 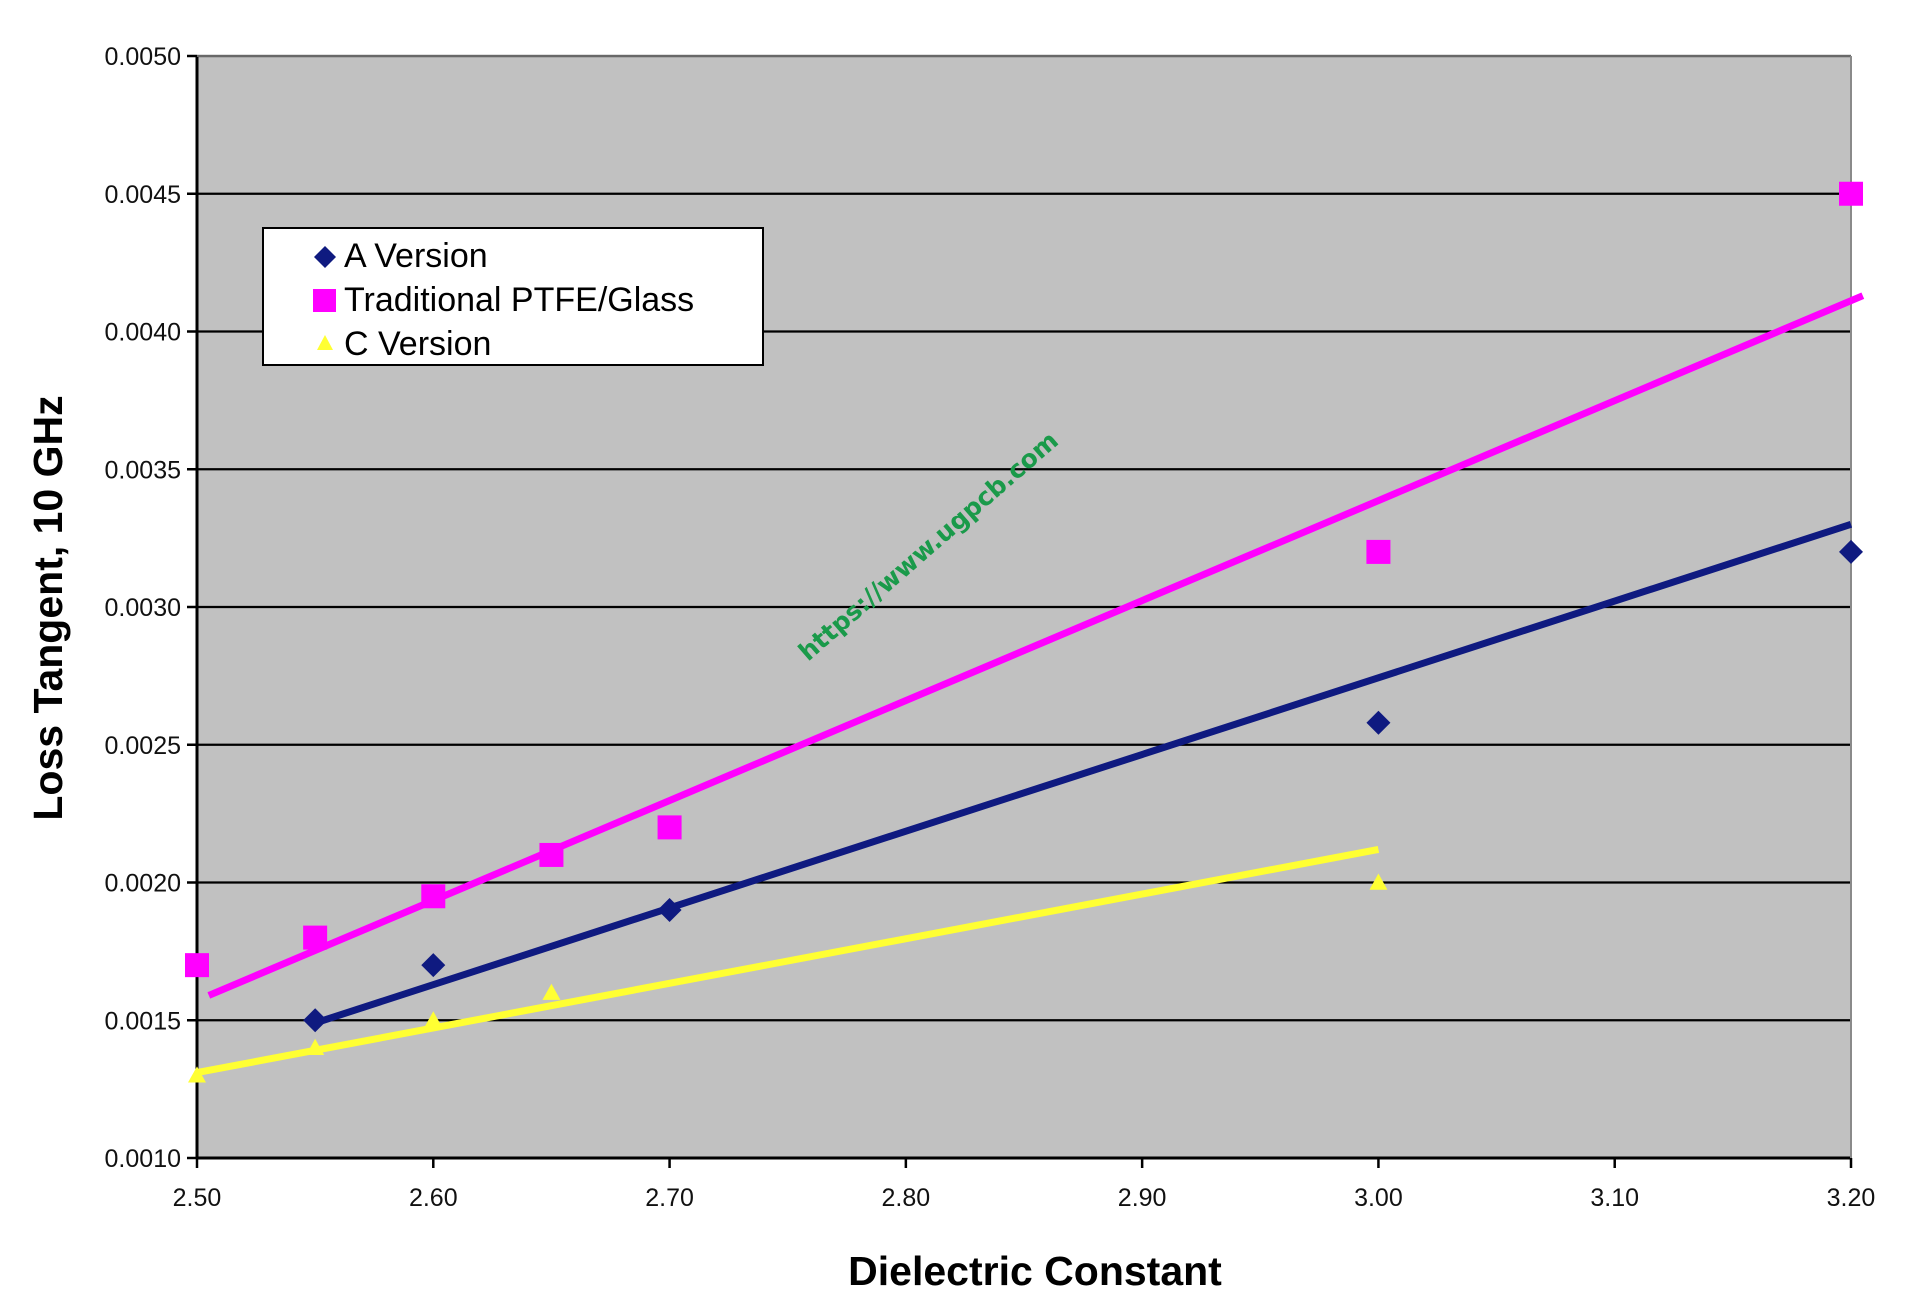 What do you see at coordinates (325, 342) in the screenshot?
I see `triangle-icon` at bounding box center [325, 342].